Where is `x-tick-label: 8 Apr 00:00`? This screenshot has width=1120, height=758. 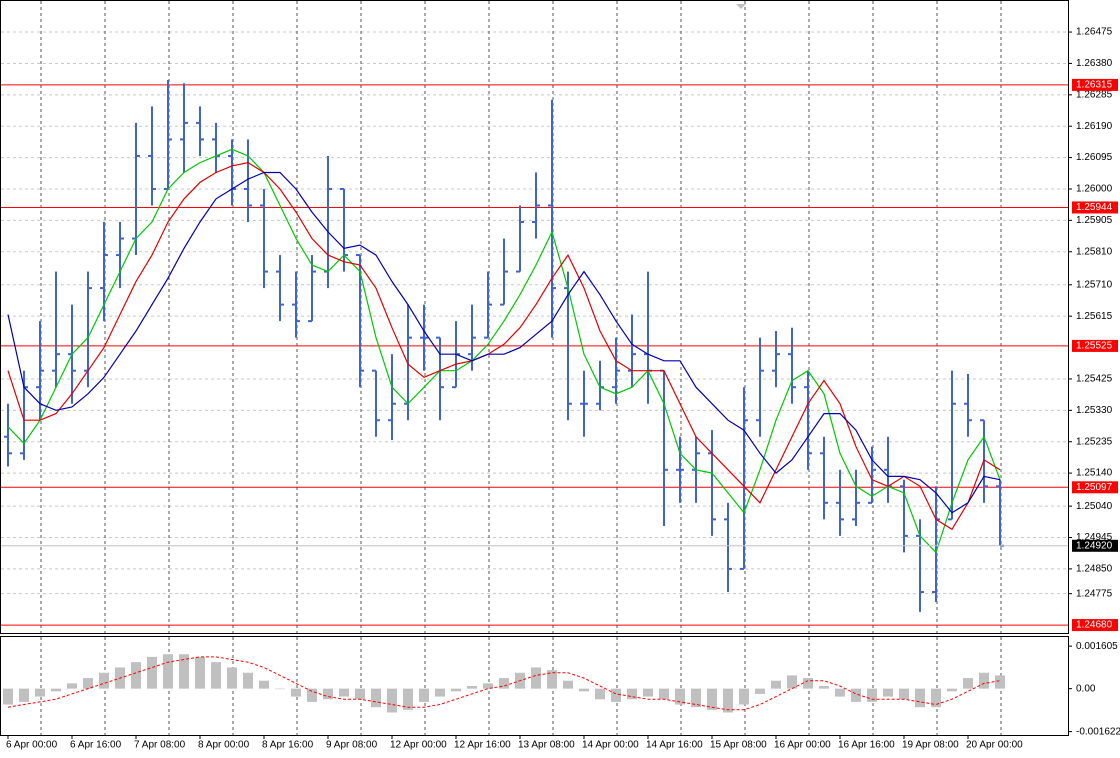 x-tick-label: 8 Apr 00:00 is located at coordinates (224, 745).